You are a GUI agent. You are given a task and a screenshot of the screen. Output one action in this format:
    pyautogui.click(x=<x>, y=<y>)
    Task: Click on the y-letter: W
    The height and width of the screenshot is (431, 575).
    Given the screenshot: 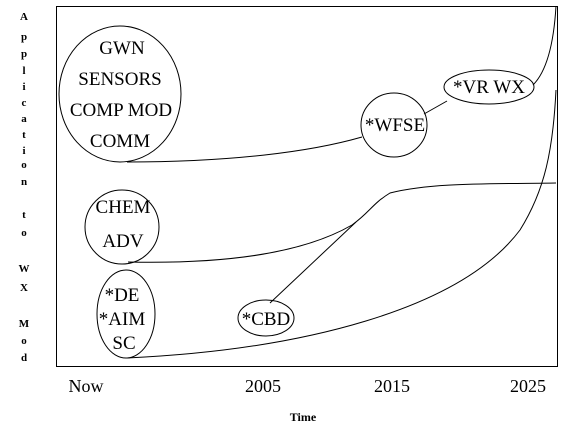 What is the action you would take?
    pyautogui.click(x=24, y=269)
    